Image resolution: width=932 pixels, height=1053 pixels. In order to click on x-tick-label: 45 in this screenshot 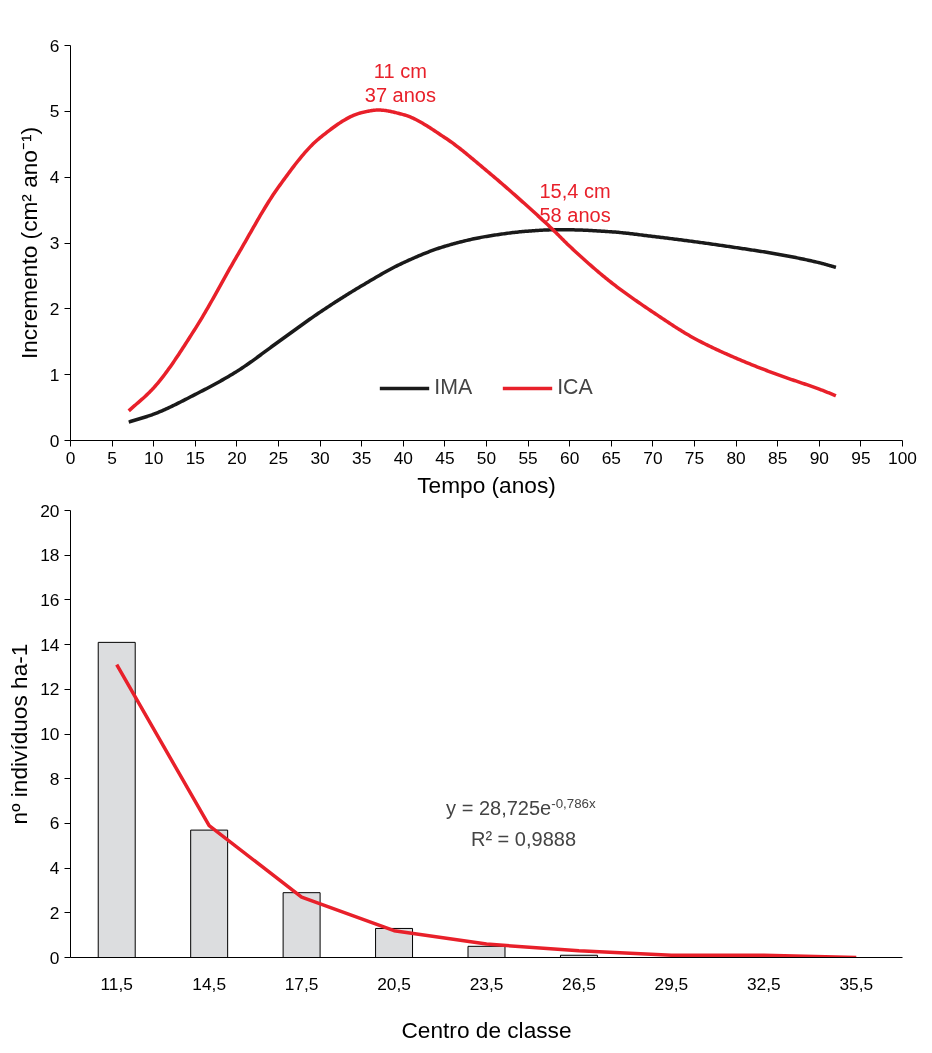, I will do `click(445, 457)`.